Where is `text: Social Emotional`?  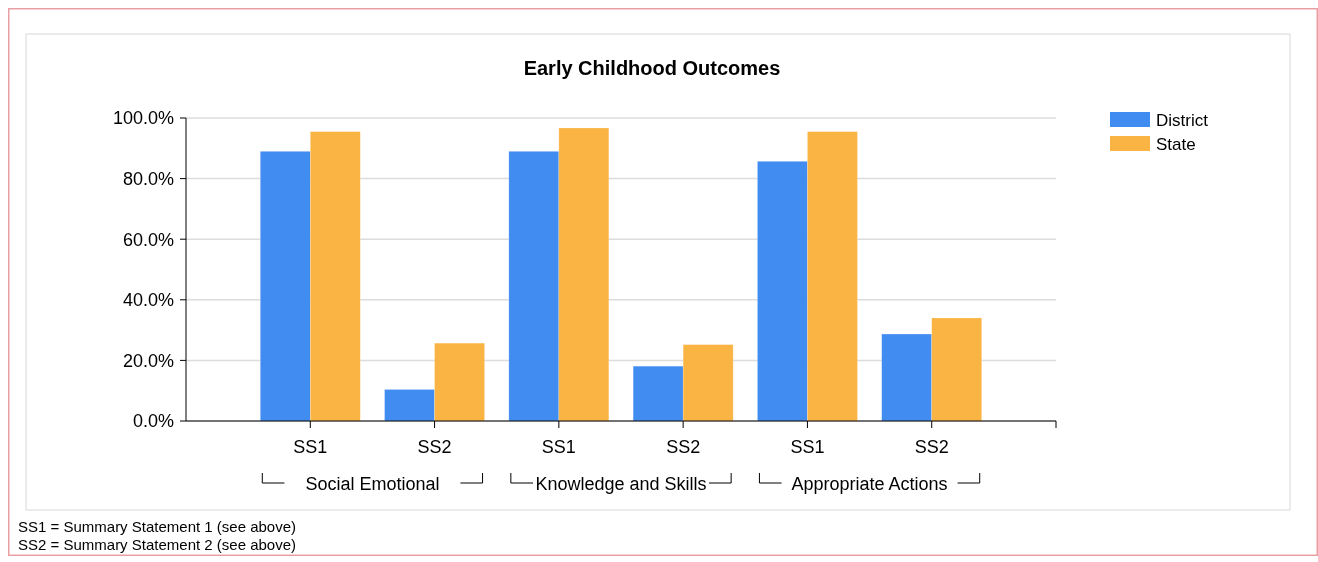
text: Social Emotional is located at coordinates (372, 484).